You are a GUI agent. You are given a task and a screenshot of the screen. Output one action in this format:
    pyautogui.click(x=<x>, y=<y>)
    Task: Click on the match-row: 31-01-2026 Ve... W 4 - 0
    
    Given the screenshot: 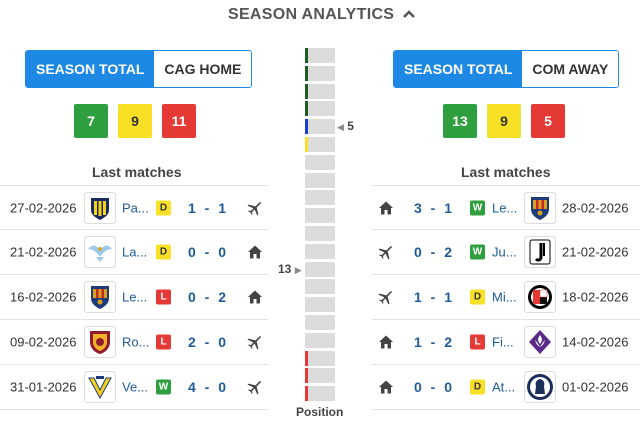 What is the action you would take?
    pyautogui.click(x=134, y=387)
    